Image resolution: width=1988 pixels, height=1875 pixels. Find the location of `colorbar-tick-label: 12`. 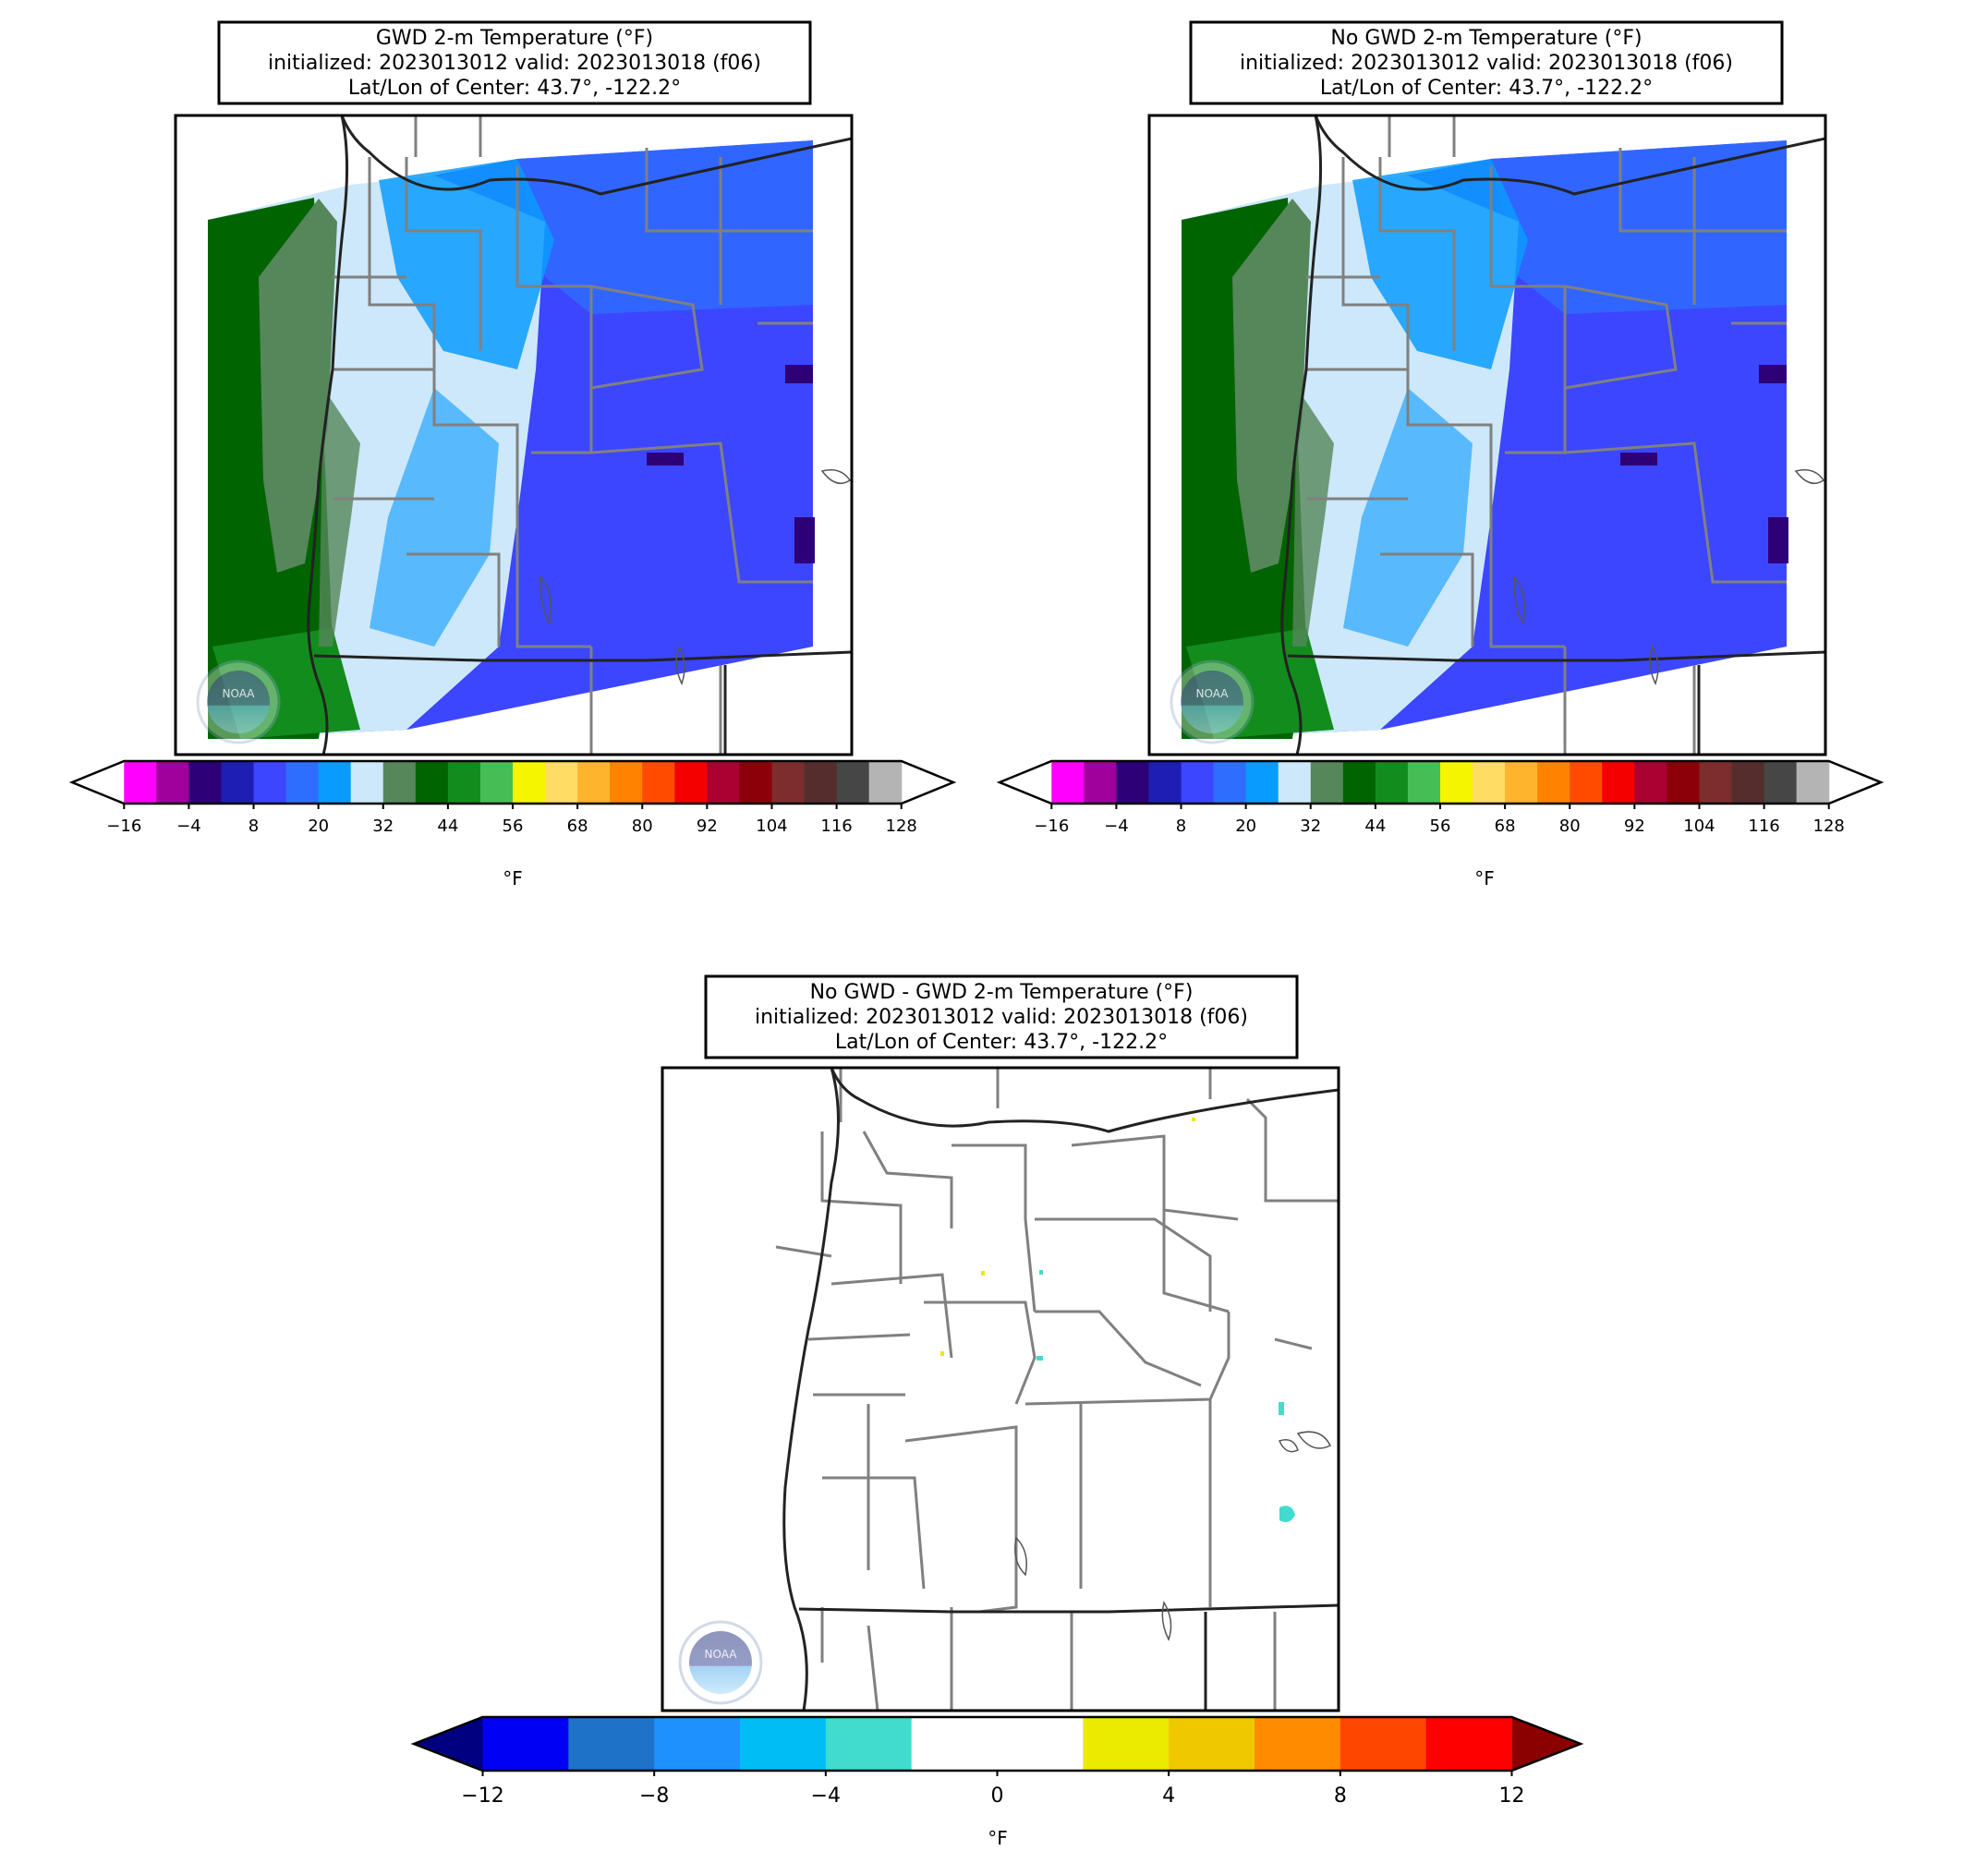

colorbar-tick-label: 12 is located at coordinates (1511, 1796).